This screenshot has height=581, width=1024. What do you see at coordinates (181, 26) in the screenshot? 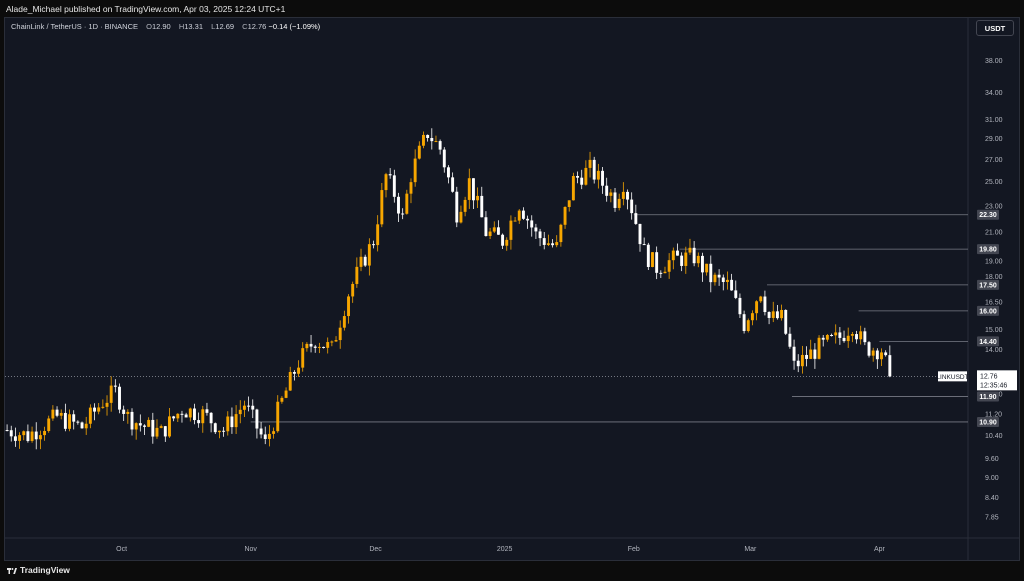
I see `high-label: H` at bounding box center [181, 26].